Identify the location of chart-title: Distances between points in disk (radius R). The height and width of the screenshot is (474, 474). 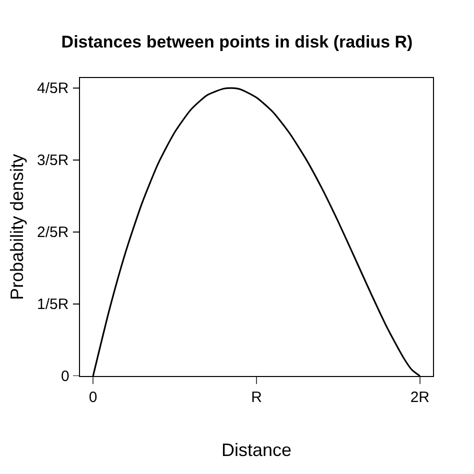
(237, 42).